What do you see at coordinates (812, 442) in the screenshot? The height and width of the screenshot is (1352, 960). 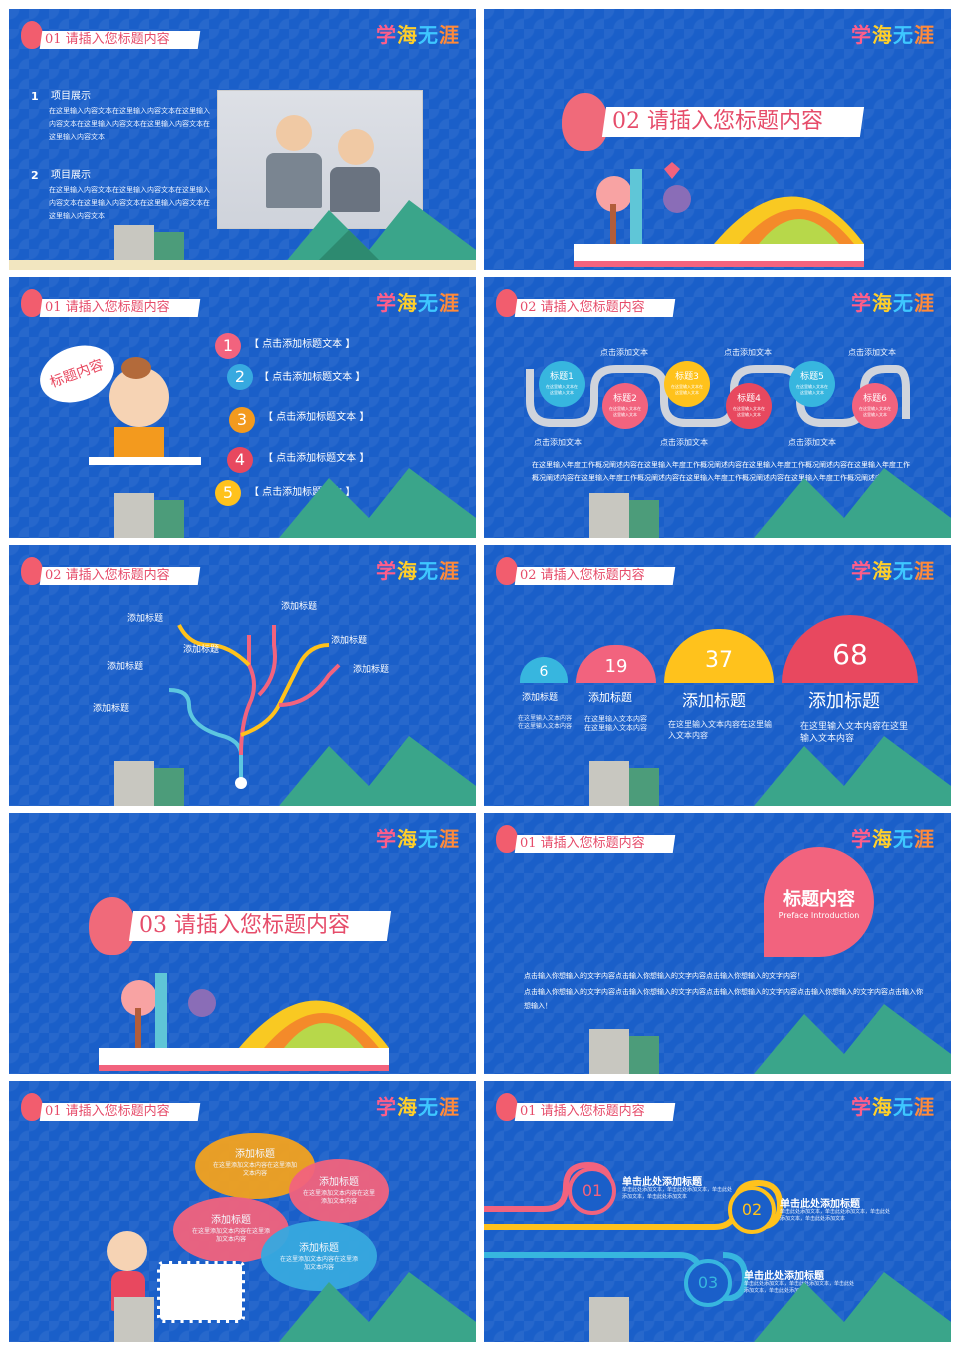 I see `bottom-label: 点击添加文本` at bounding box center [812, 442].